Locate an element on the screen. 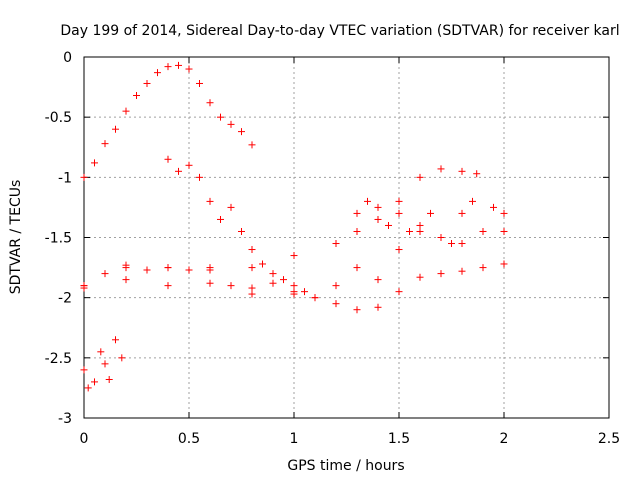 This screenshot has width=640, height=480. x-axis-label: GPS time / hours is located at coordinates (345, 466).